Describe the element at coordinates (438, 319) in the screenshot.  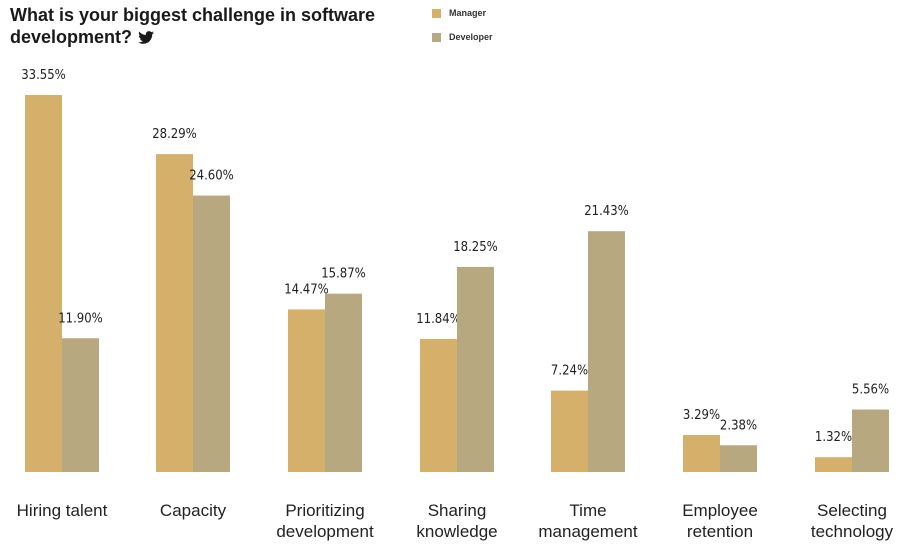
I see `value-label-manager-3: 11.84%` at that location.